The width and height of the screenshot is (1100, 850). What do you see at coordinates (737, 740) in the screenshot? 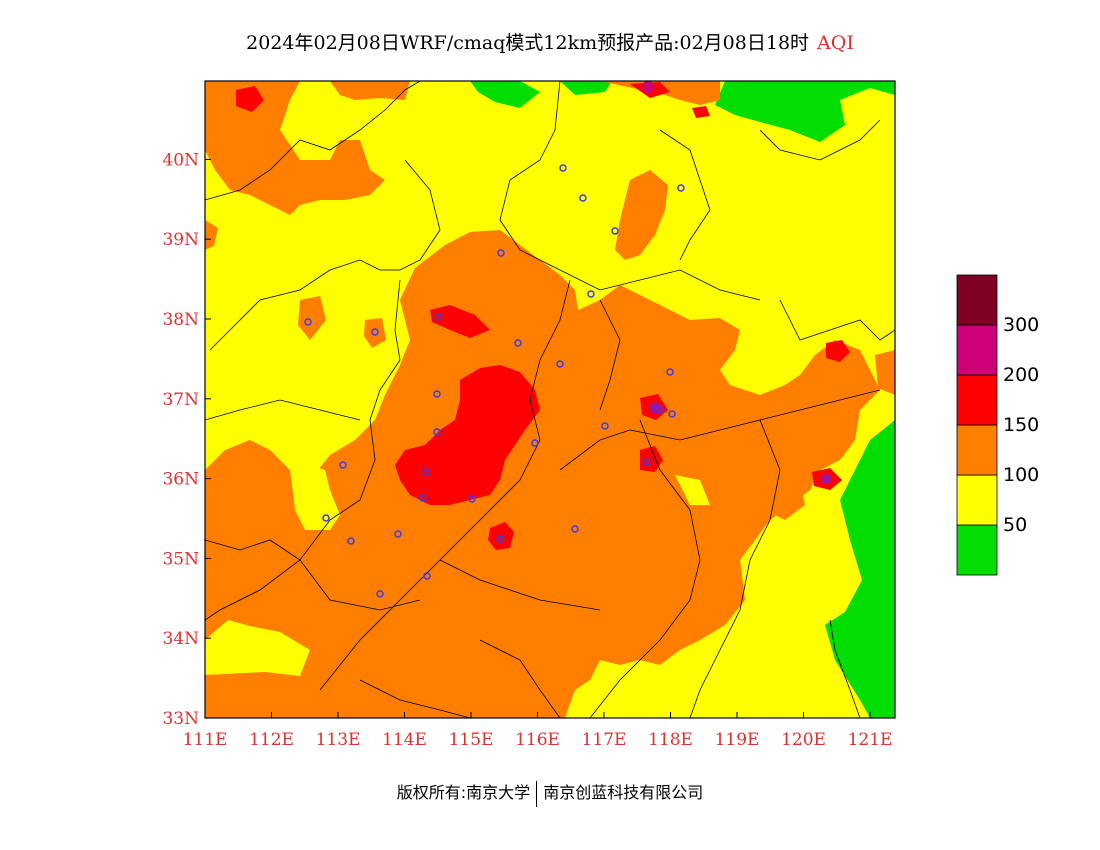
I see `lon-label: 119E` at bounding box center [737, 740].